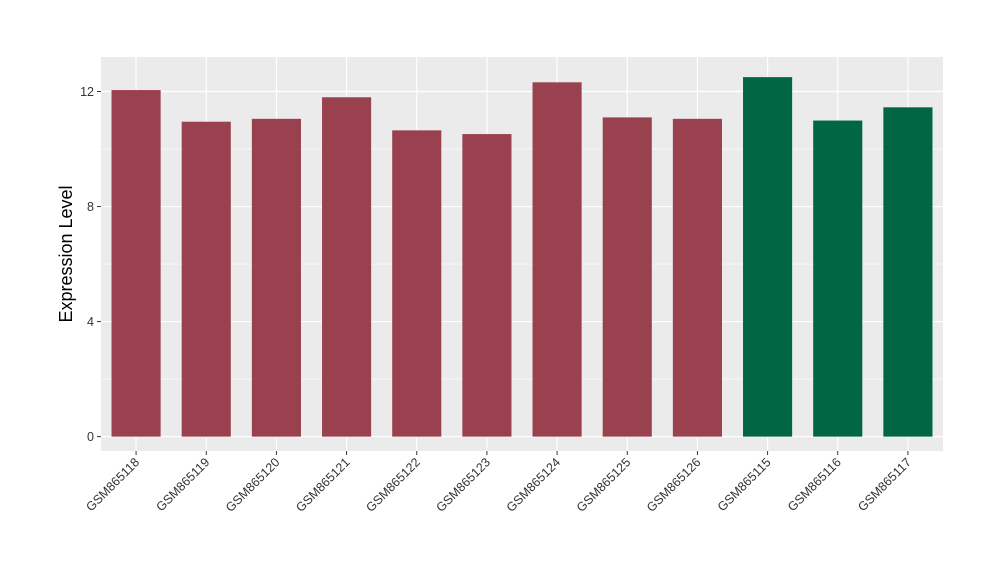 This screenshot has width=1000, height=580. I want to click on bar-GSM865120, so click(276, 277).